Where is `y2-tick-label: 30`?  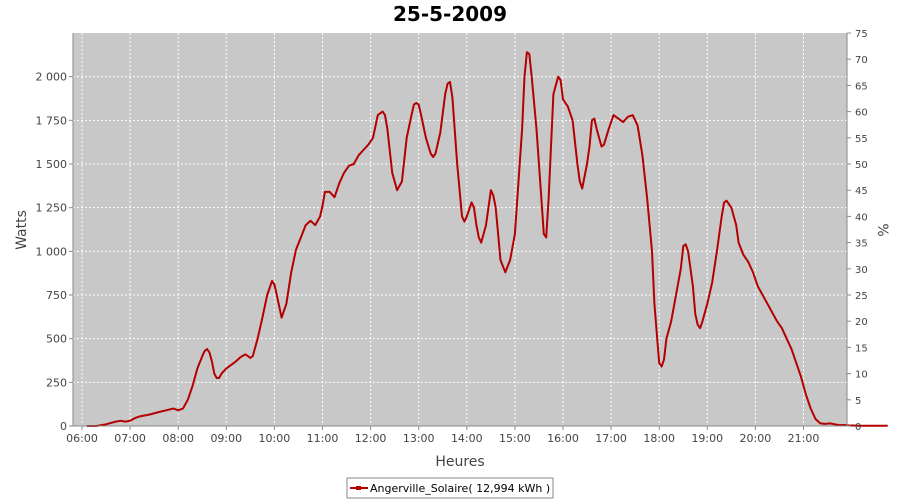
y2-tick-label: 30 is located at coordinates (861, 270).